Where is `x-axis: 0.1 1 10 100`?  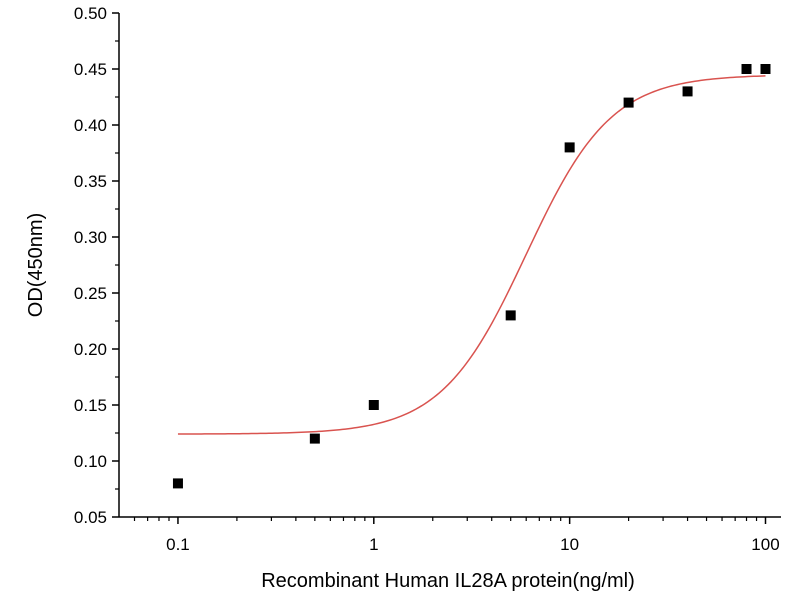
x-axis: 0.1 1 10 100 is located at coordinates (450, 535).